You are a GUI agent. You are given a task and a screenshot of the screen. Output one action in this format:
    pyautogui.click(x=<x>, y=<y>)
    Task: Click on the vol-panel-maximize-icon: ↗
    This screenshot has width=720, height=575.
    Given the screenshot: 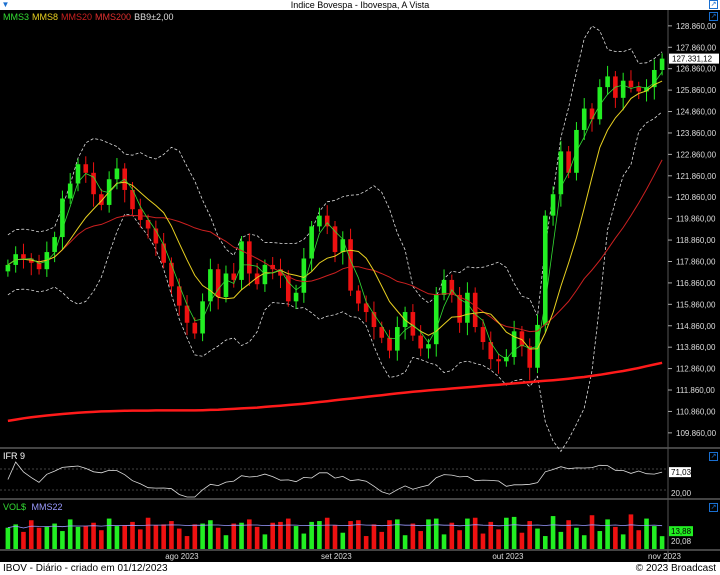 What is the action you would take?
    pyautogui.click(x=713, y=507)
    